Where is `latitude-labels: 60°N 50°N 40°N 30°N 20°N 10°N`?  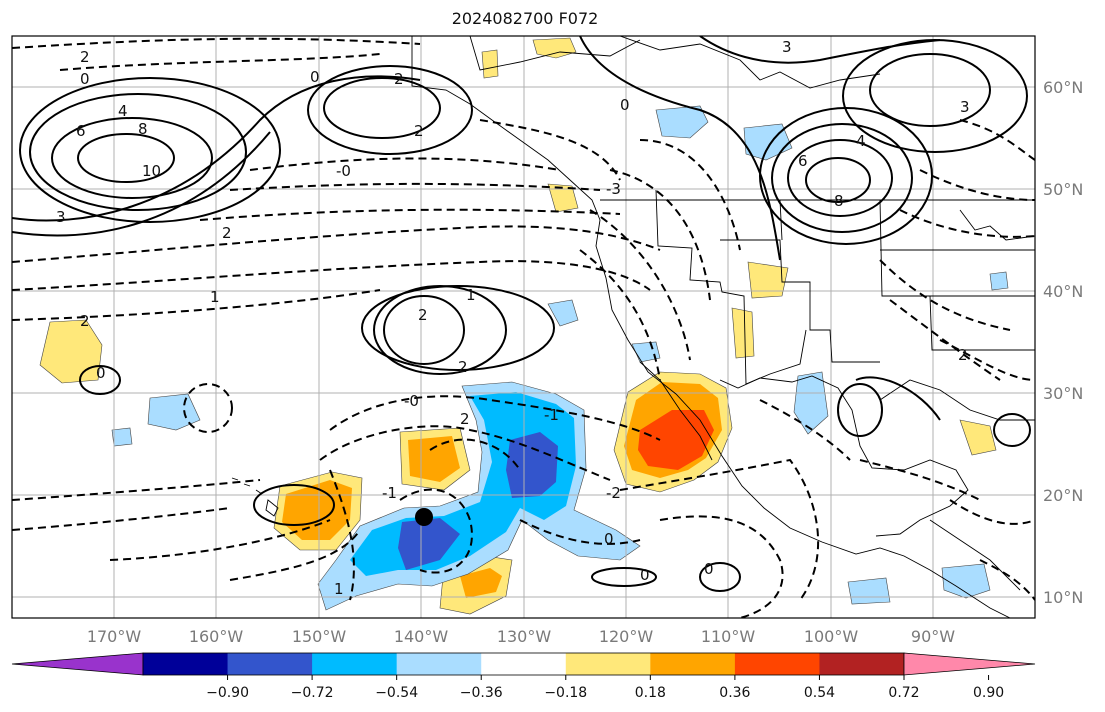
latitude-labels: 60°N 50°N 40°N 30°N 20°N 10°N is located at coordinates (1063, 342).